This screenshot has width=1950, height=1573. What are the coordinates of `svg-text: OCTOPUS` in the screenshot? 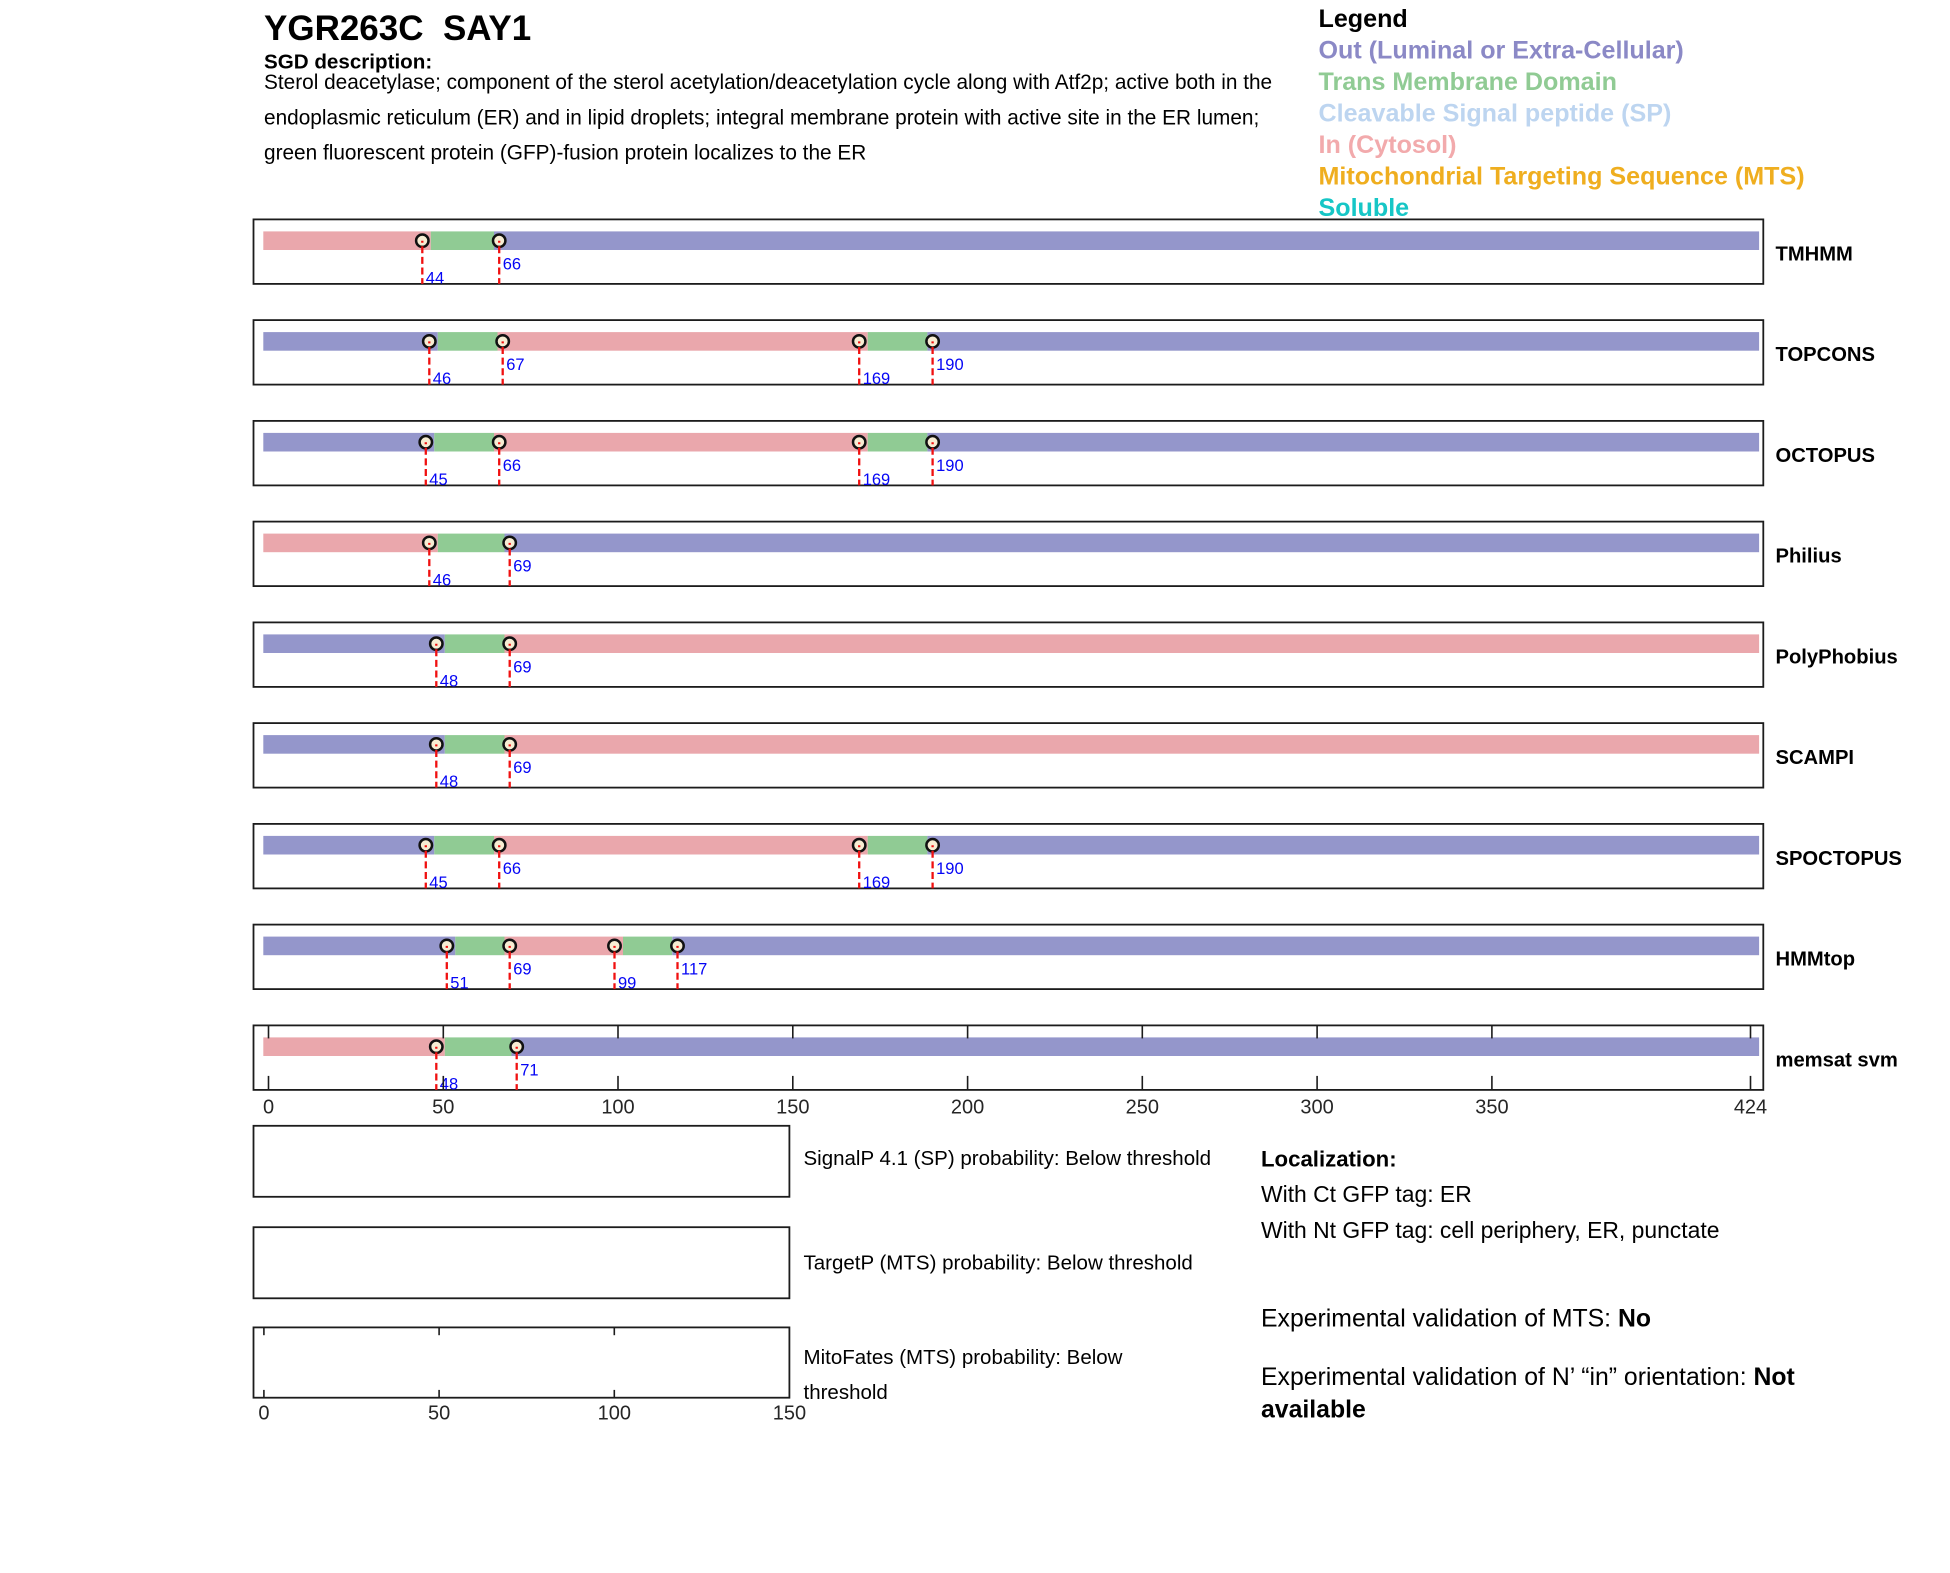 It's located at (1825, 456).